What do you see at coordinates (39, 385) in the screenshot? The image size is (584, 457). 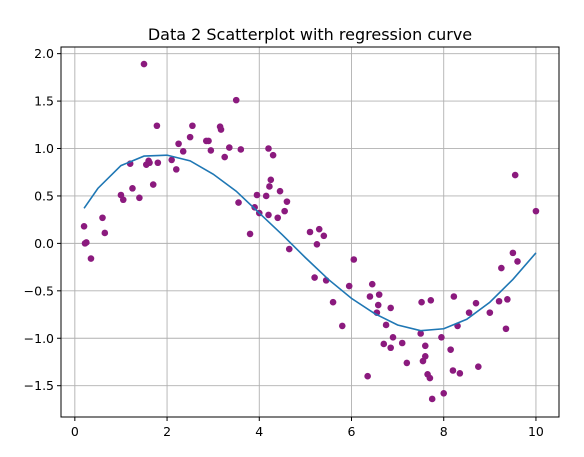 I see `y-tick-label: −1.5` at bounding box center [39, 385].